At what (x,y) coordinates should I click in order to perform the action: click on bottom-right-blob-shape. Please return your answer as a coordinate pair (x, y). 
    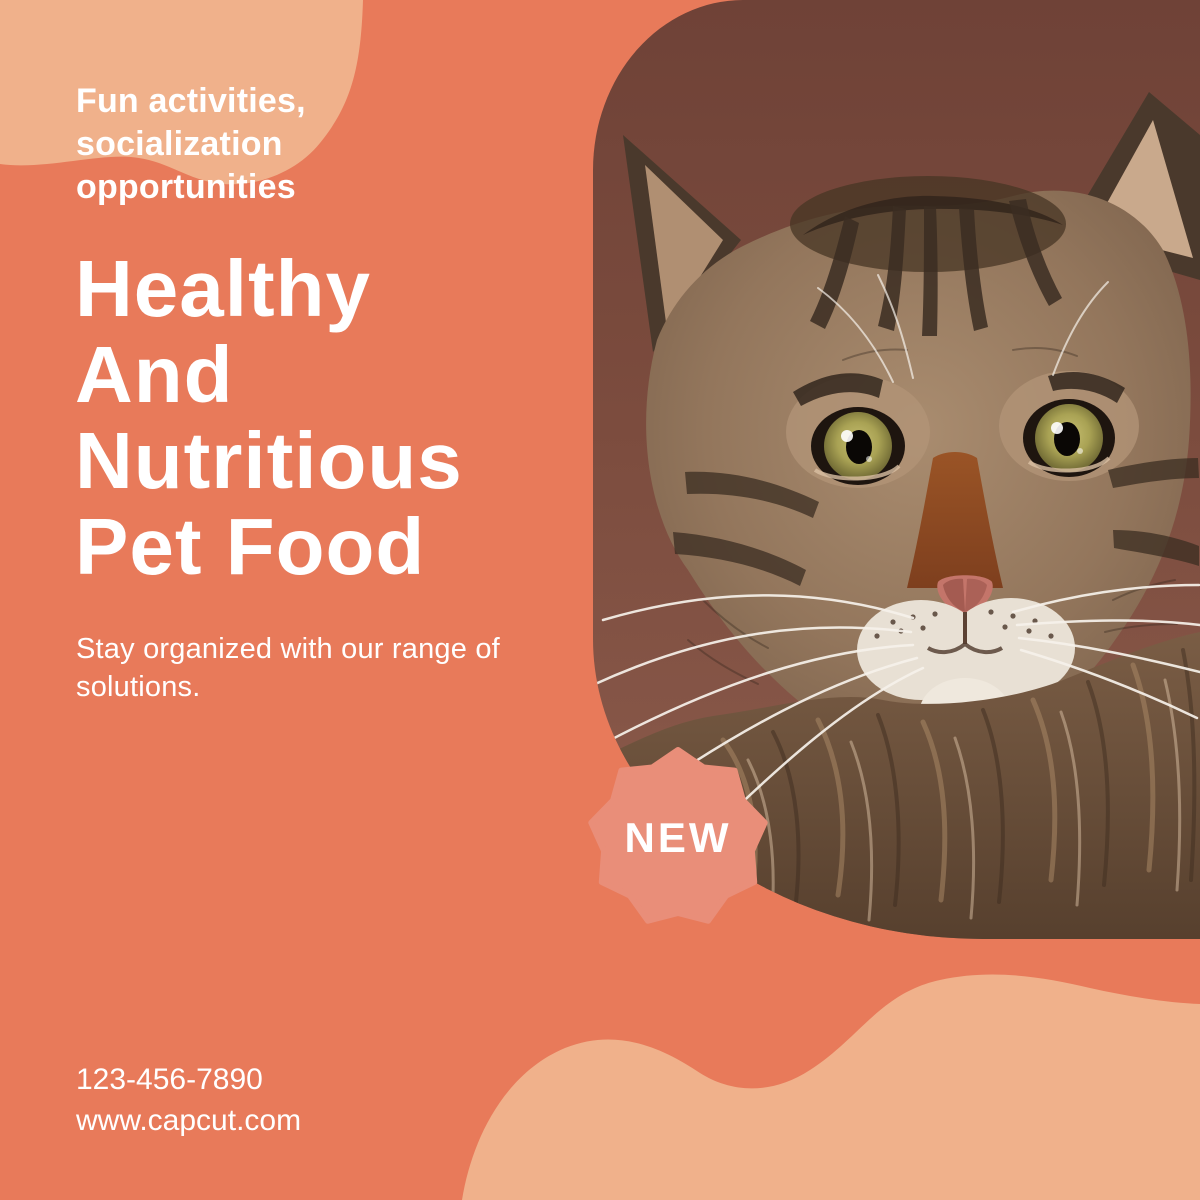
    Looking at the image, I should click on (831, 1087).